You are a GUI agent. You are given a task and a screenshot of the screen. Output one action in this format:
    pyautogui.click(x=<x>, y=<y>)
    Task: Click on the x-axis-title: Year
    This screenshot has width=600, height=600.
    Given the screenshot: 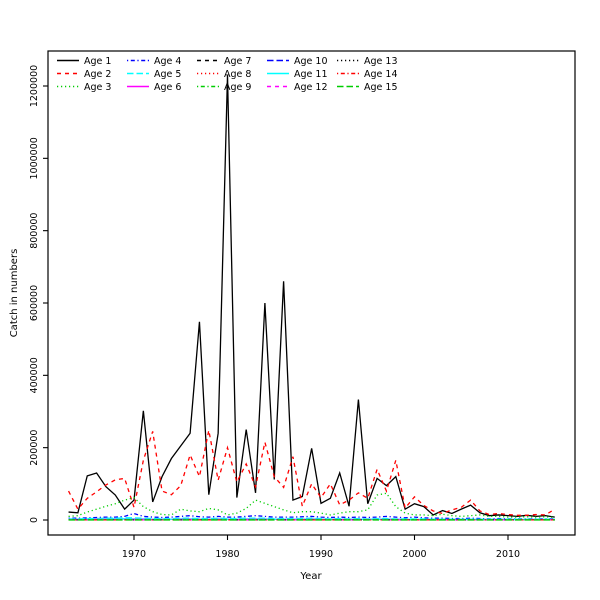 What is the action you would take?
    pyautogui.click(x=310, y=576)
    